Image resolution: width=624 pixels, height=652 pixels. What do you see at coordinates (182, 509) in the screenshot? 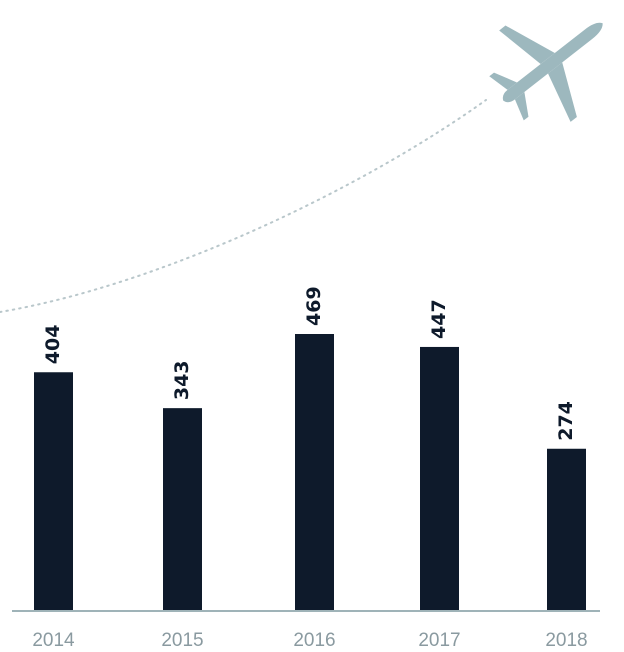
I see `bar-2015` at bounding box center [182, 509].